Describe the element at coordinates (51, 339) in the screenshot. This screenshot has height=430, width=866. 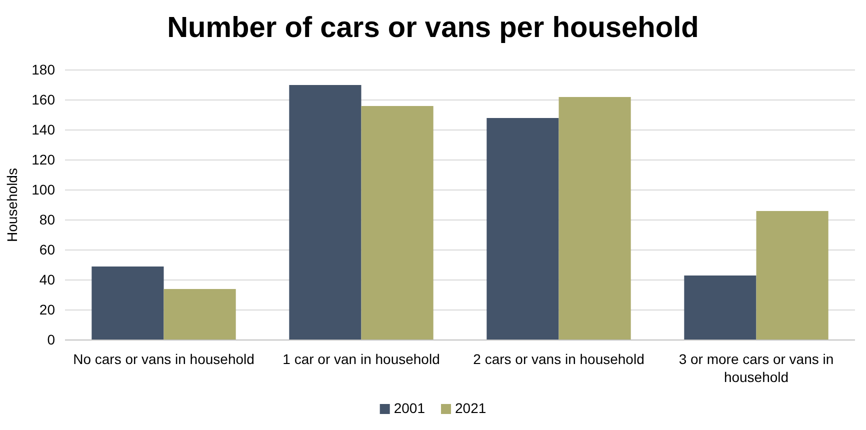
I see `y-tick-label: 0` at that location.